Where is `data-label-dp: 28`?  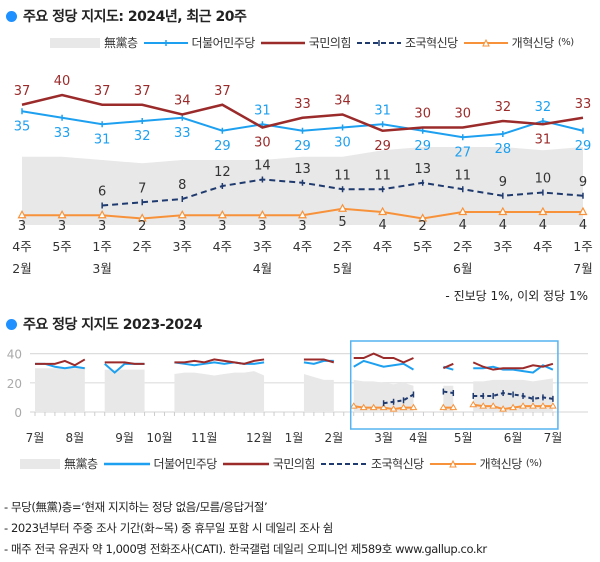
data-label-dp: 28 is located at coordinates (503, 149).